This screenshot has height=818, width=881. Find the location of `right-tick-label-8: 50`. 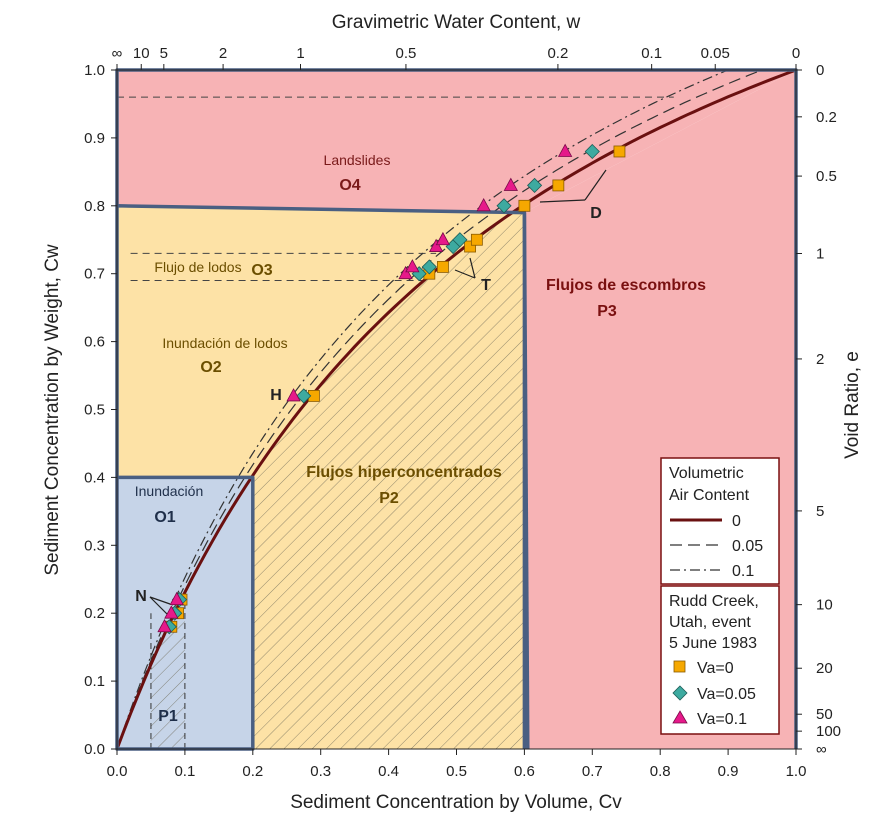

right-tick-label-8: 50 is located at coordinates (824, 714).